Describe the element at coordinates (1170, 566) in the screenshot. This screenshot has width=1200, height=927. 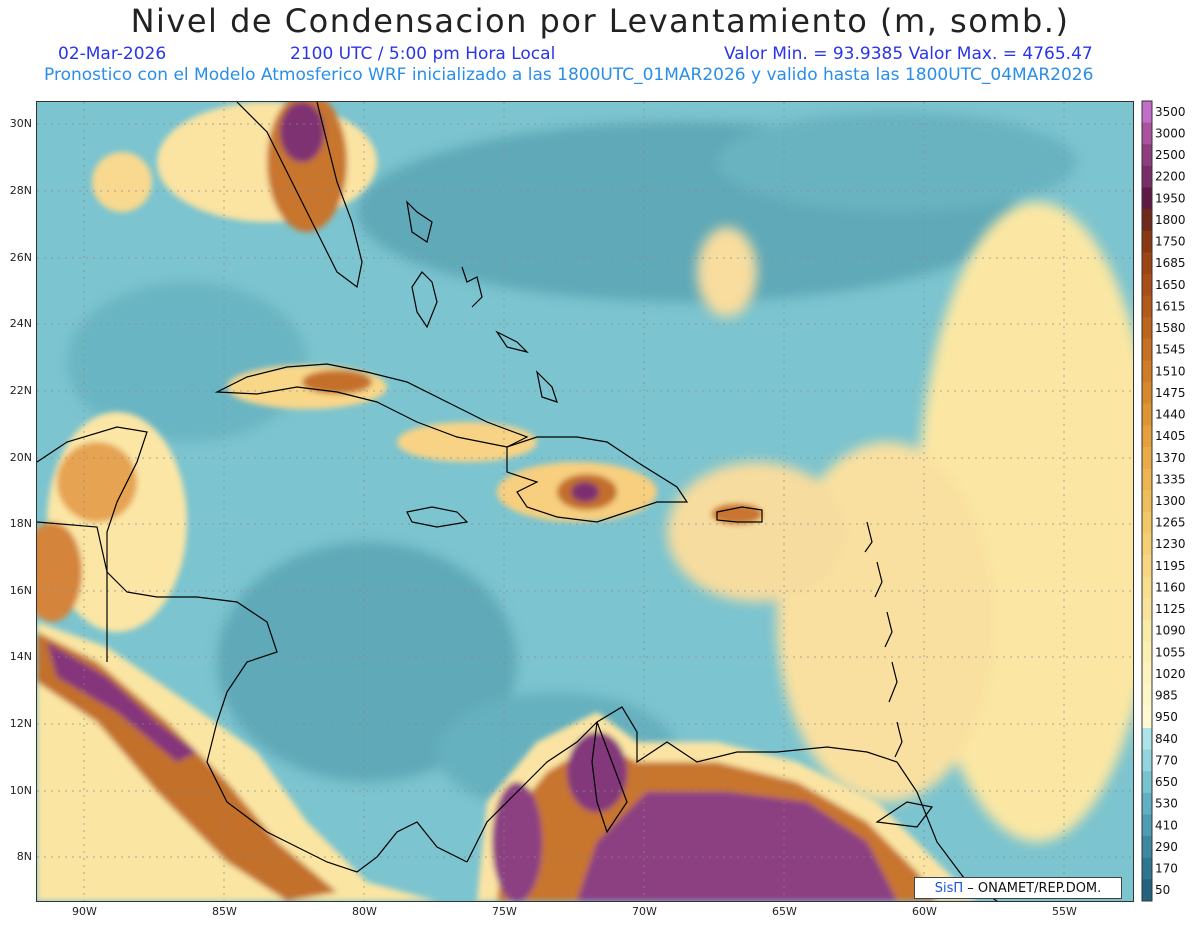
I see `colorbar-label: 1195` at that location.